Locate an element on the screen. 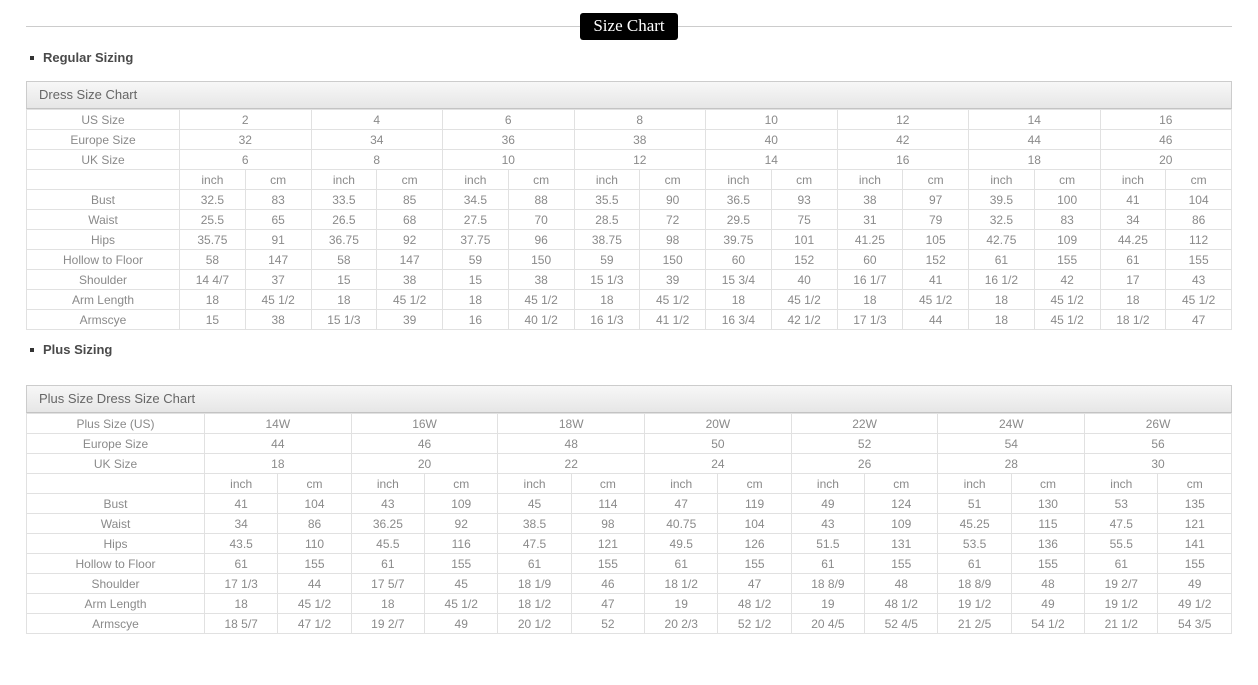 The height and width of the screenshot is (685, 1258). size-value: 28 is located at coordinates (1011, 463).